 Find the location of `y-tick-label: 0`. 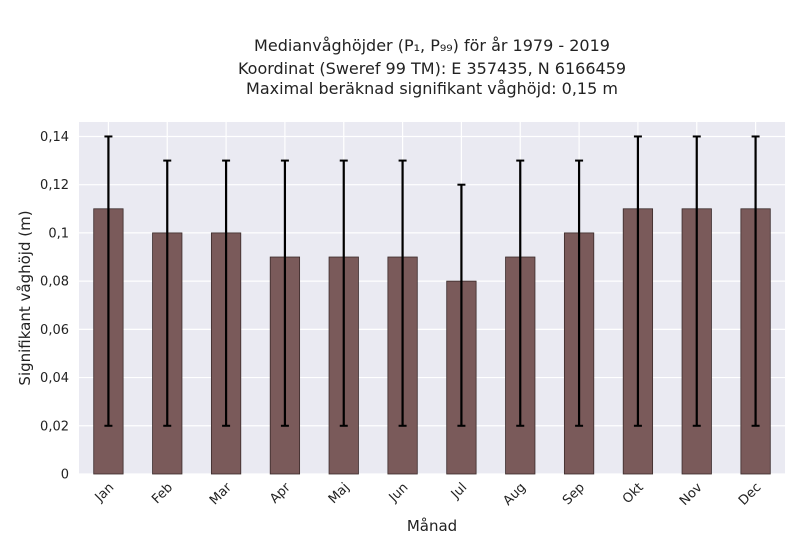

y-tick-label: 0 is located at coordinates (65, 475).